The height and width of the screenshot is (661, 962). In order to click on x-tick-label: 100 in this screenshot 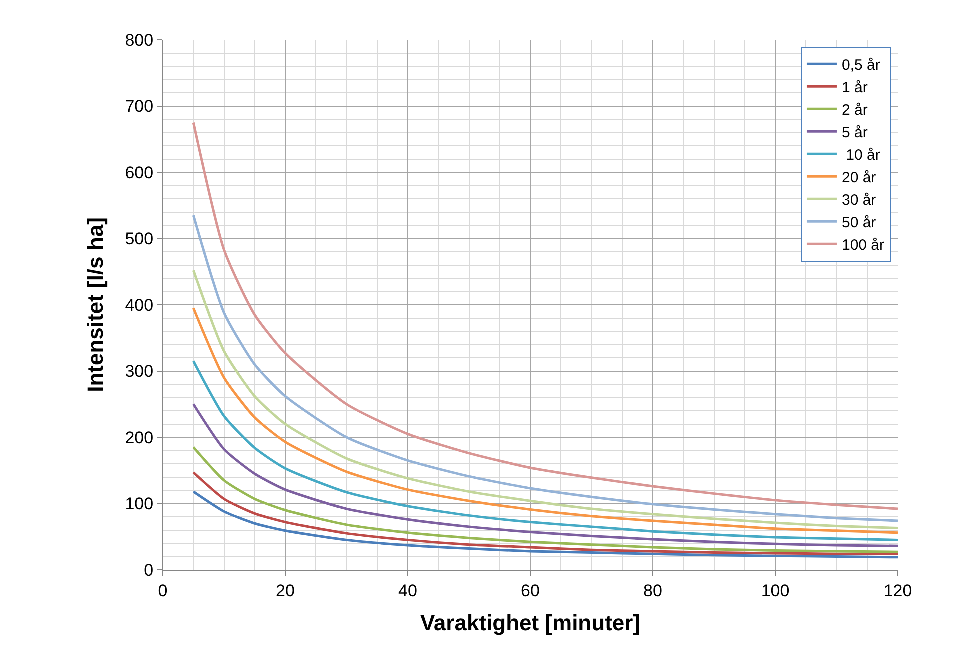, I will do `click(775, 590)`.